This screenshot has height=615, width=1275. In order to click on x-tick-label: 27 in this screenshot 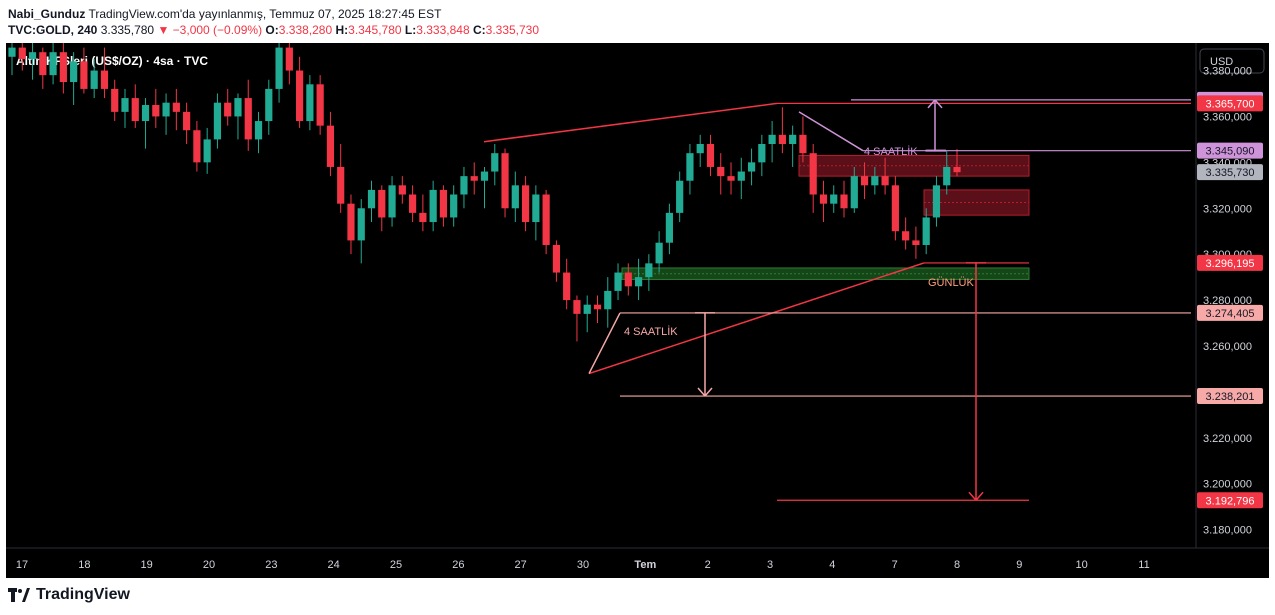, I will do `click(521, 565)`.